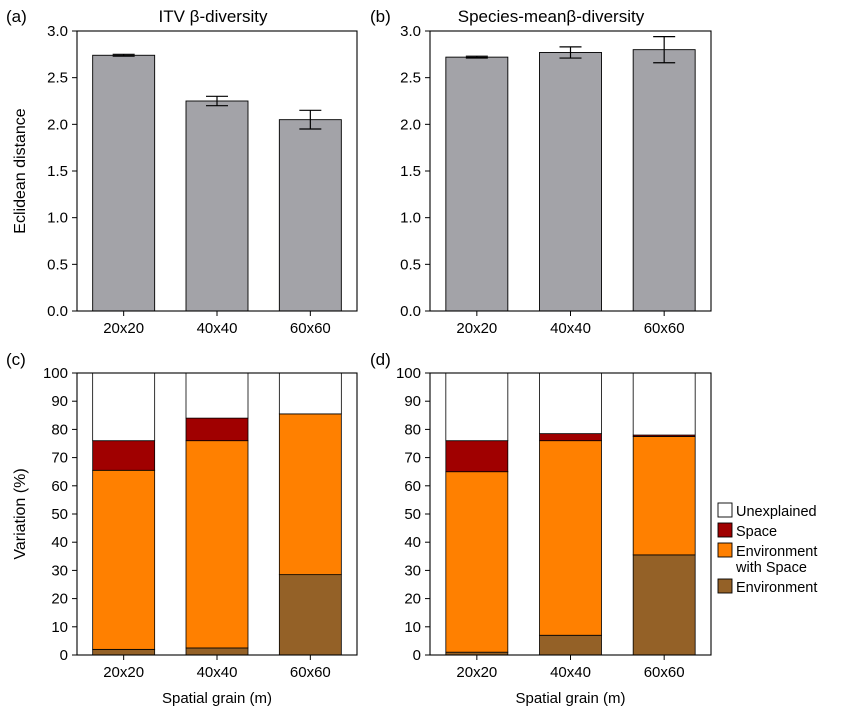  What do you see at coordinates (16, 16) in the screenshot?
I see `panel-label: (a)` at bounding box center [16, 16].